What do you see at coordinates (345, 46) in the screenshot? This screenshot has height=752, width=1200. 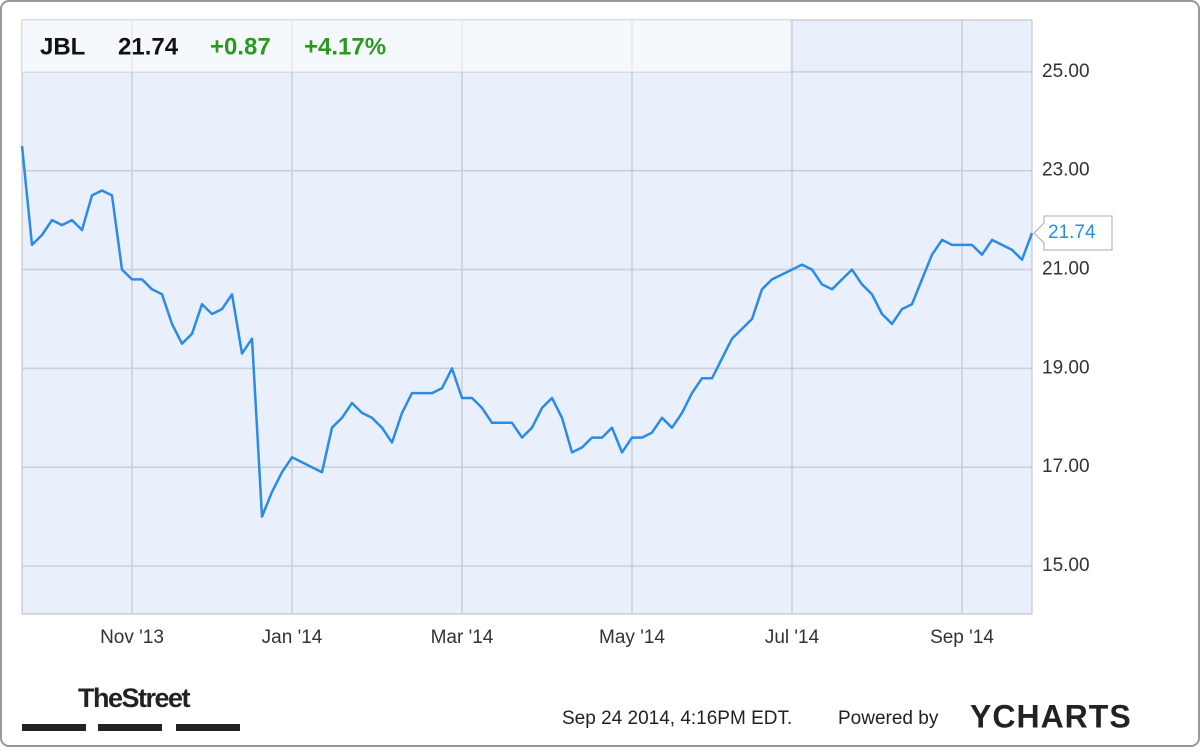 I see `change-pct: +4.17%` at bounding box center [345, 46].